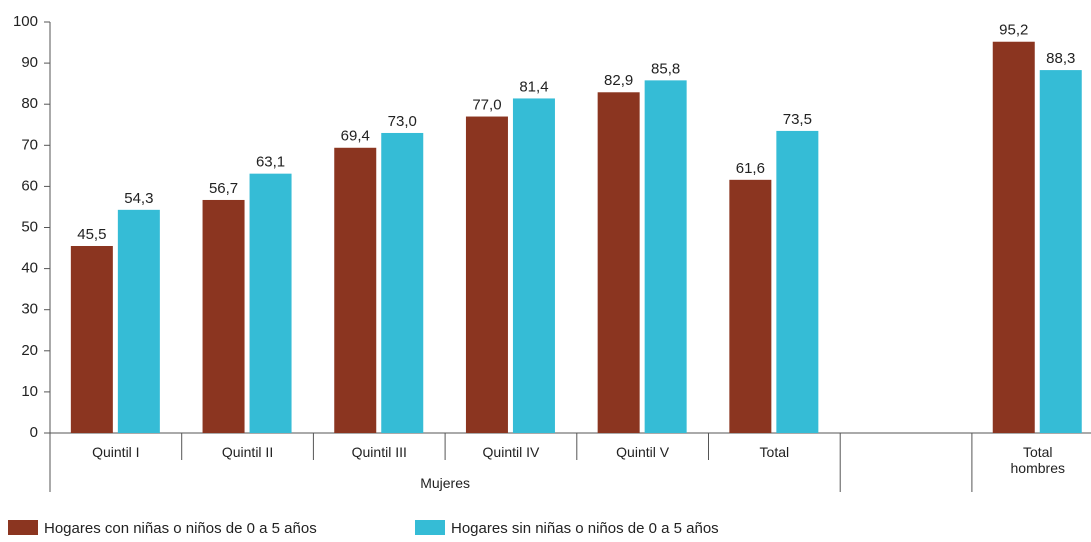 The image size is (1091, 542). Describe the element at coordinates (29, 226) in the screenshot. I see `y-tick-label: 50` at that location.